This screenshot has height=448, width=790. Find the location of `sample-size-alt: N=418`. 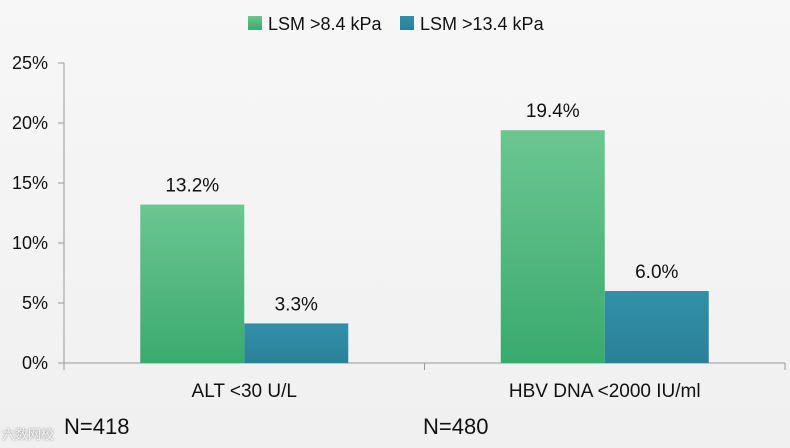

sample-size-alt: N=418 is located at coordinates (97, 426).